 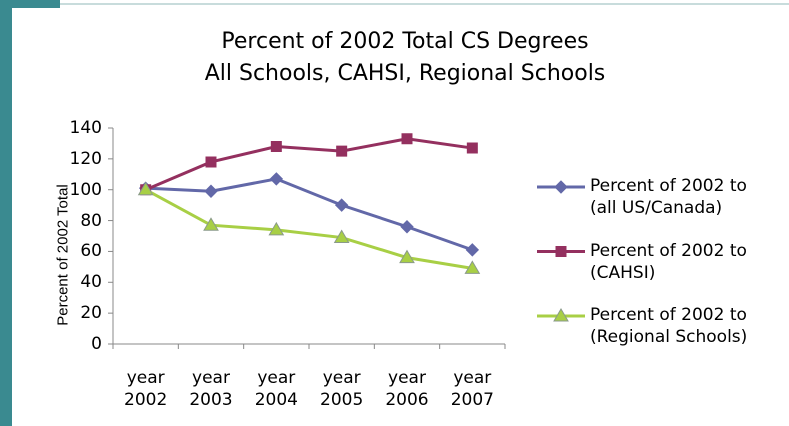 I want to click on y-tick-label: 20, so click(x=91, y=313).